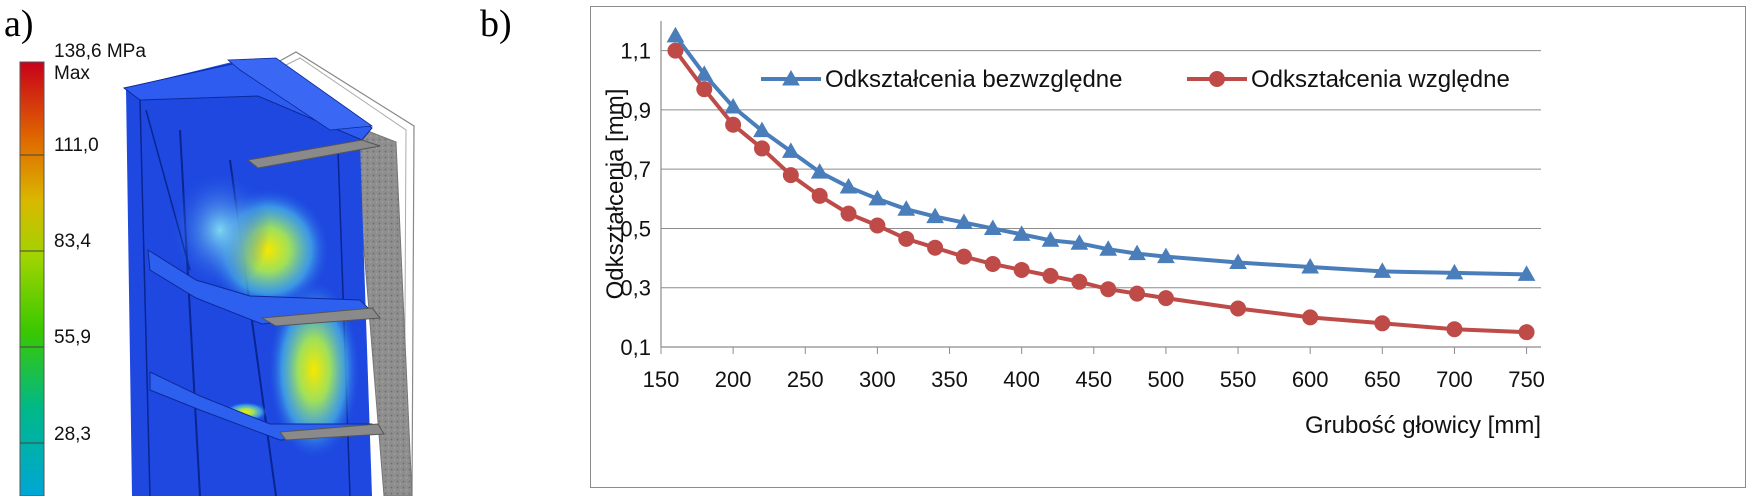 The height and width of the screenshot is (496, 1752). What do you see at coordinates (19, 24) in the screenshot?
I see `panel-a-label: a)` at bounding box center [19, 24].